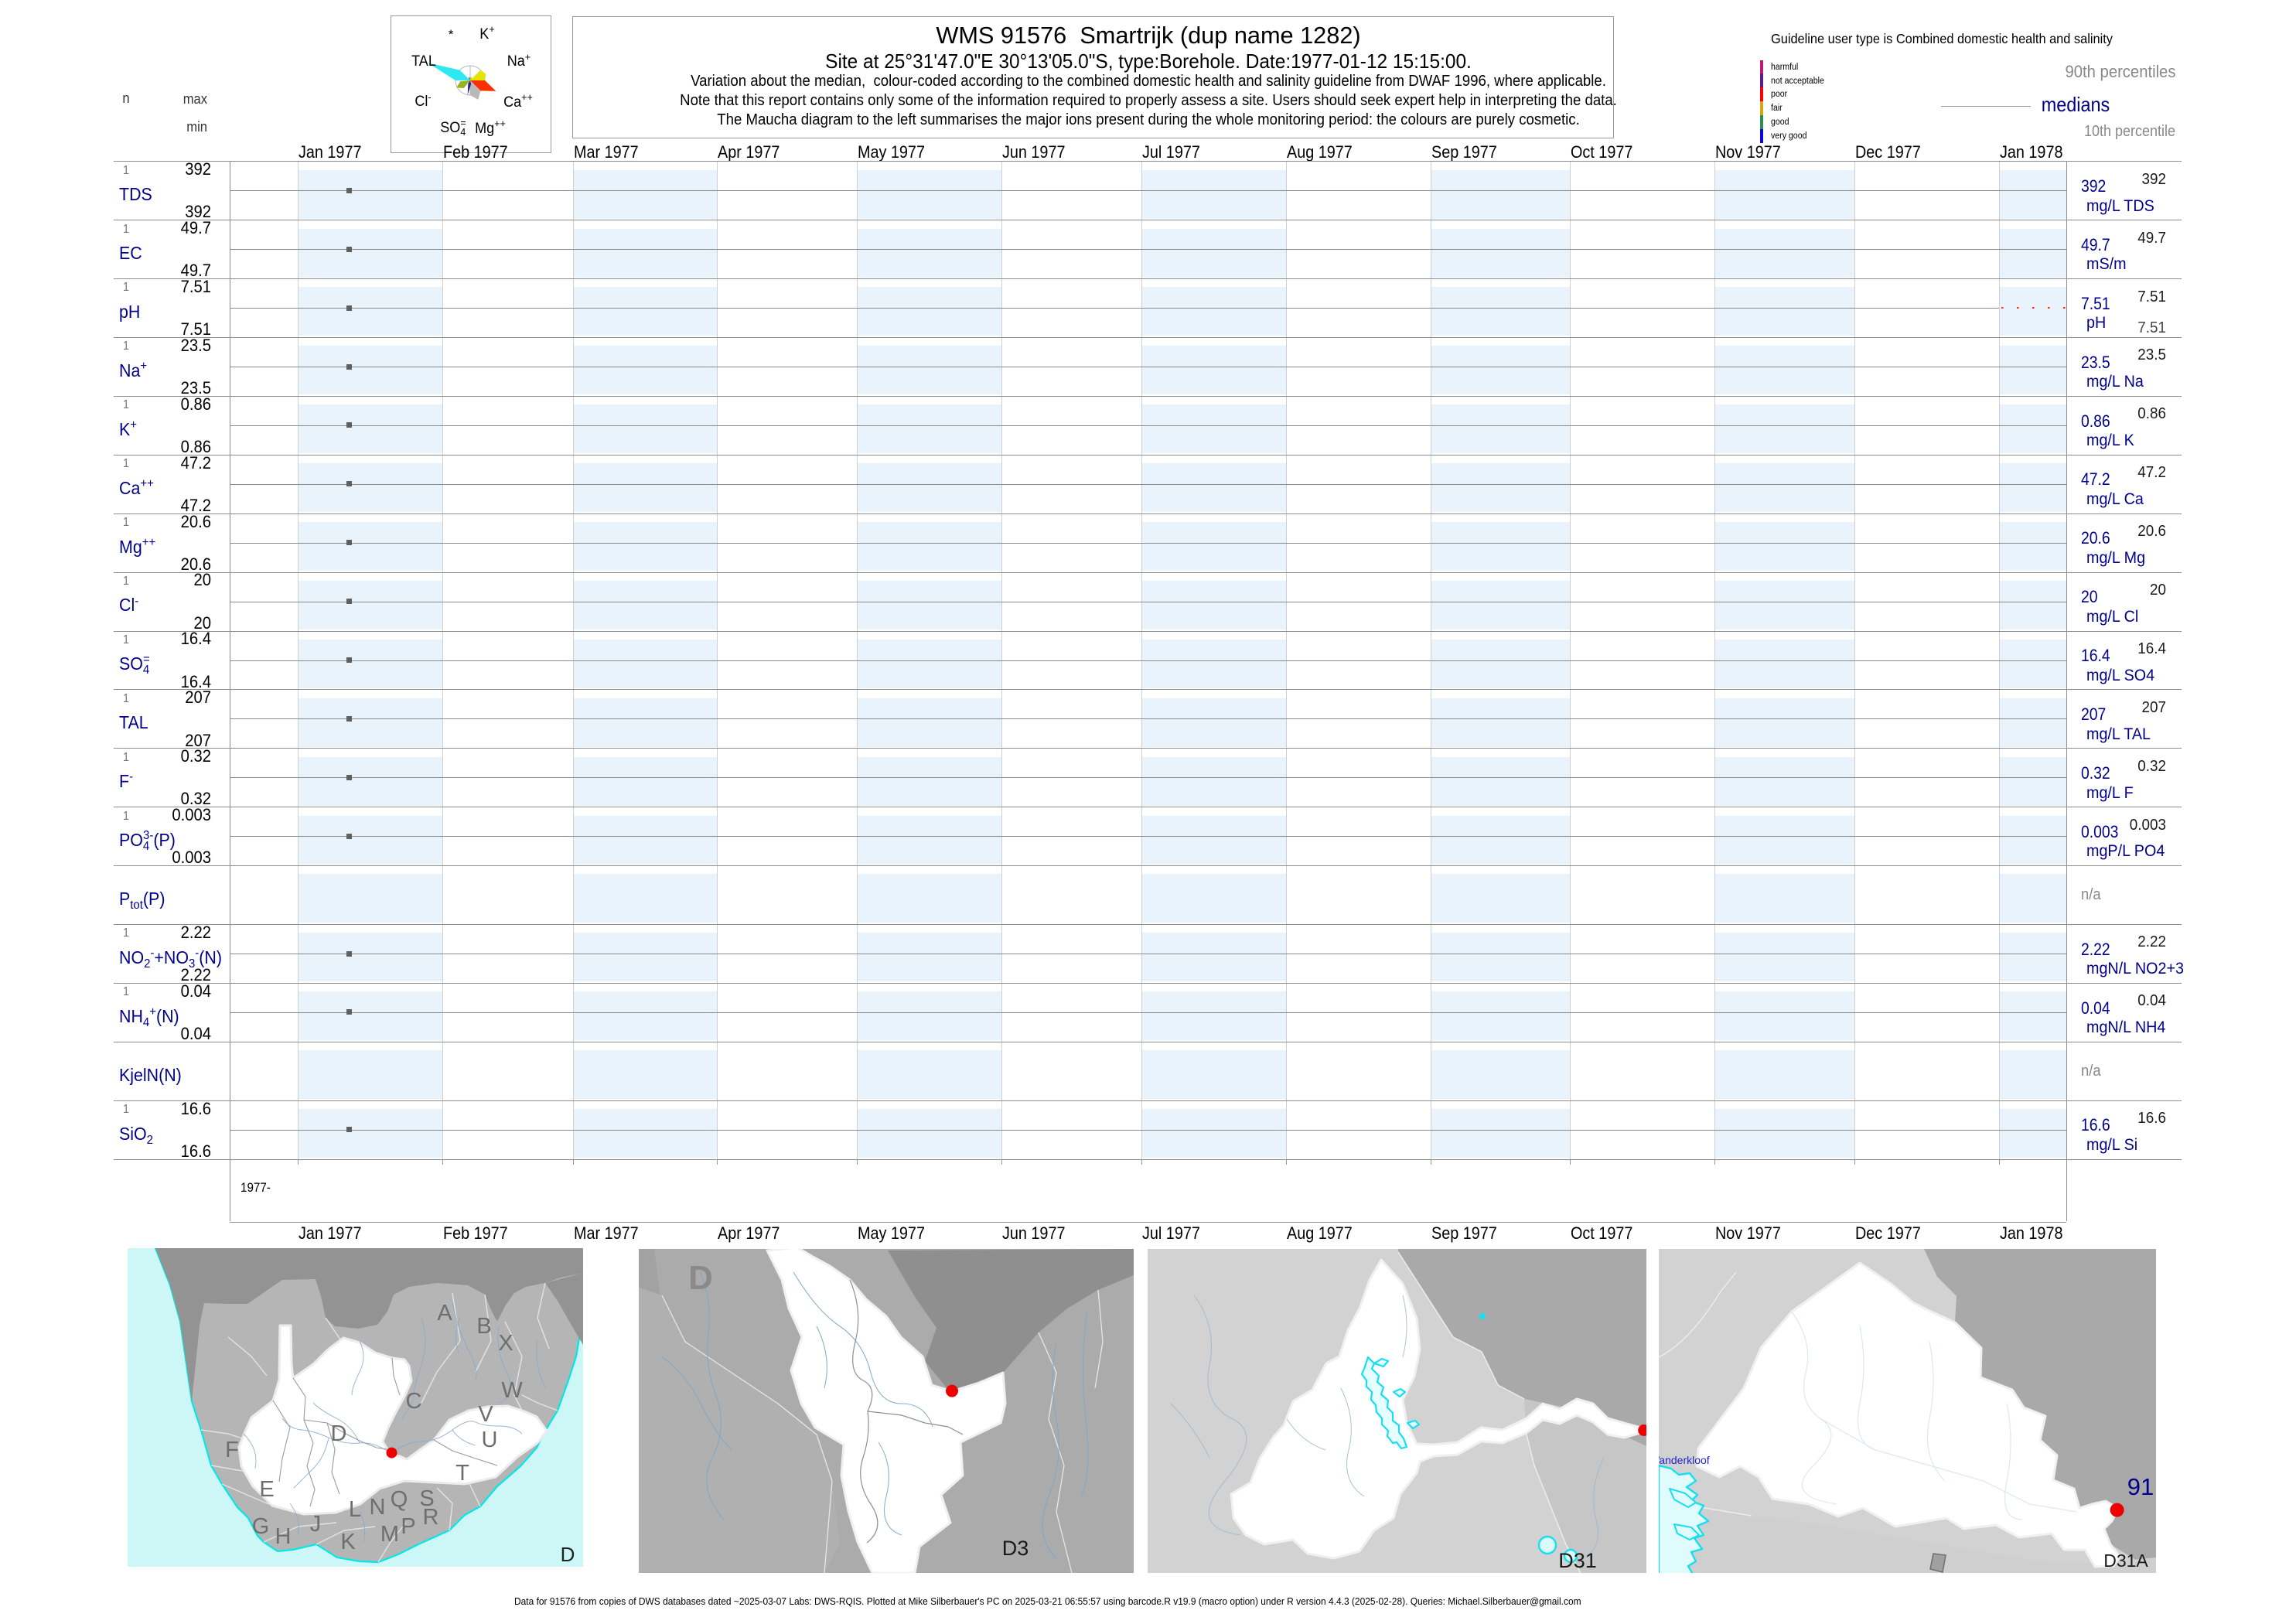 The height and width of the screenshot is (1624, 2296). What do you see at coordinates (2125, 1561) in the screenshot?
I see `svg-text: D31A` at bounding box center [2125, 1561].